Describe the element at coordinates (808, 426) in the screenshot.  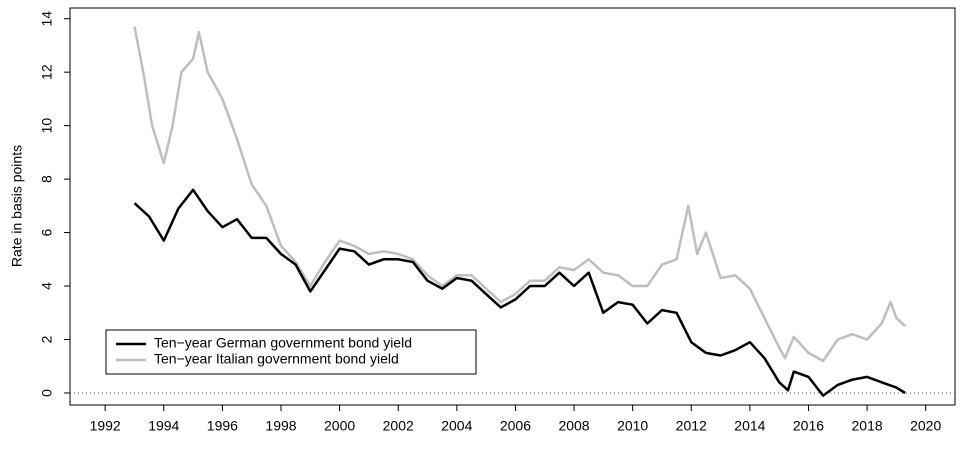
I see `x-tick-label: 2016` at that location.